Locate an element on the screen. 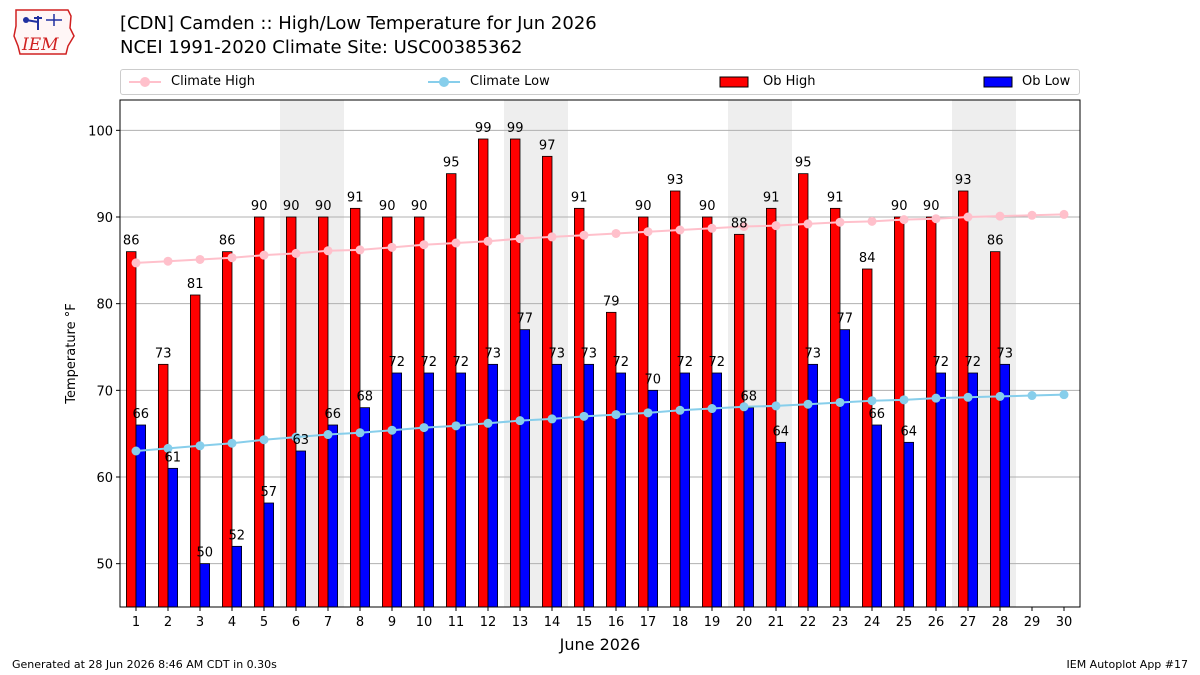 The height and width of the screenshot is (675, 1200). bar-label-high-20: 88 is located at coordinates (739, 223).